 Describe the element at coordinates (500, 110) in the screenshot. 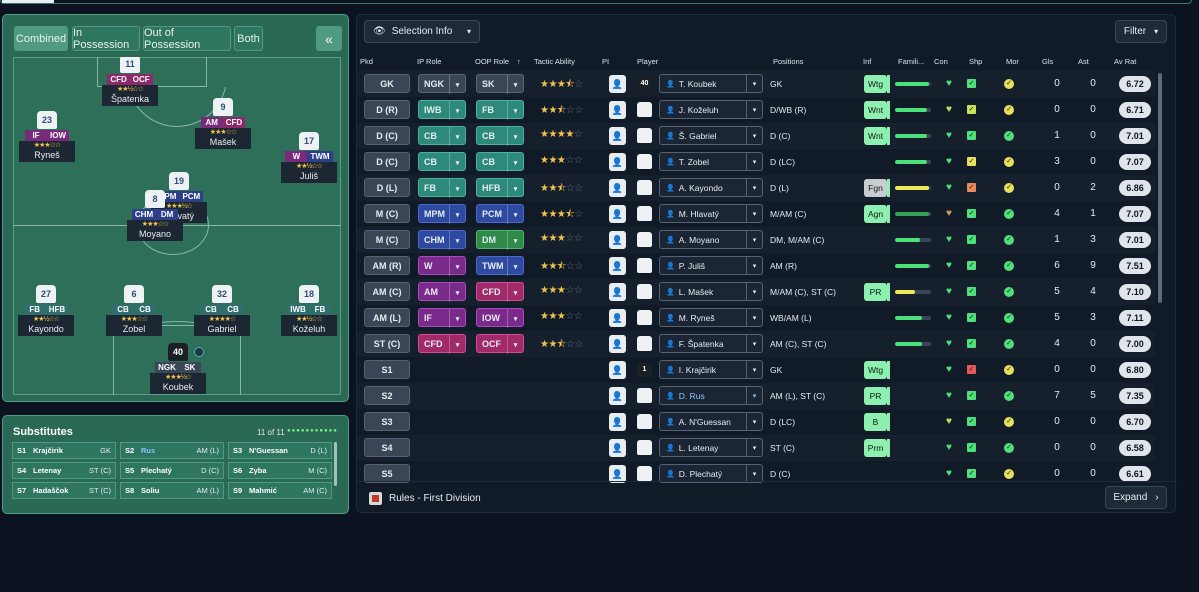

I see `oop-role-dropdown: FB ▾` at that location.